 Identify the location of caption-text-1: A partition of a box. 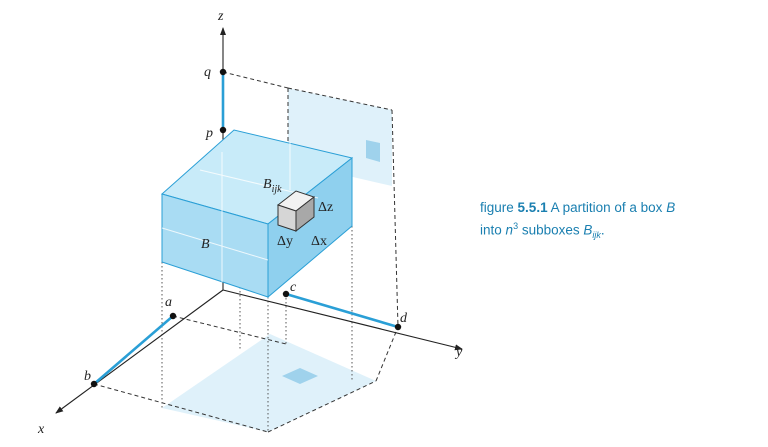
(606, 207).